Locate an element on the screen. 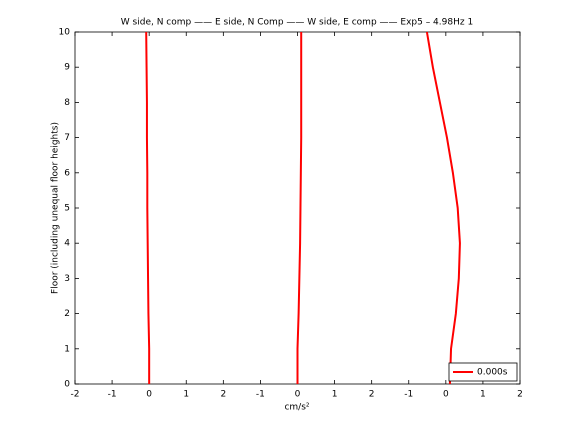 This screenshot has height=432, width=576. y-tick-label: 5 is located at coordinates (67, 209).